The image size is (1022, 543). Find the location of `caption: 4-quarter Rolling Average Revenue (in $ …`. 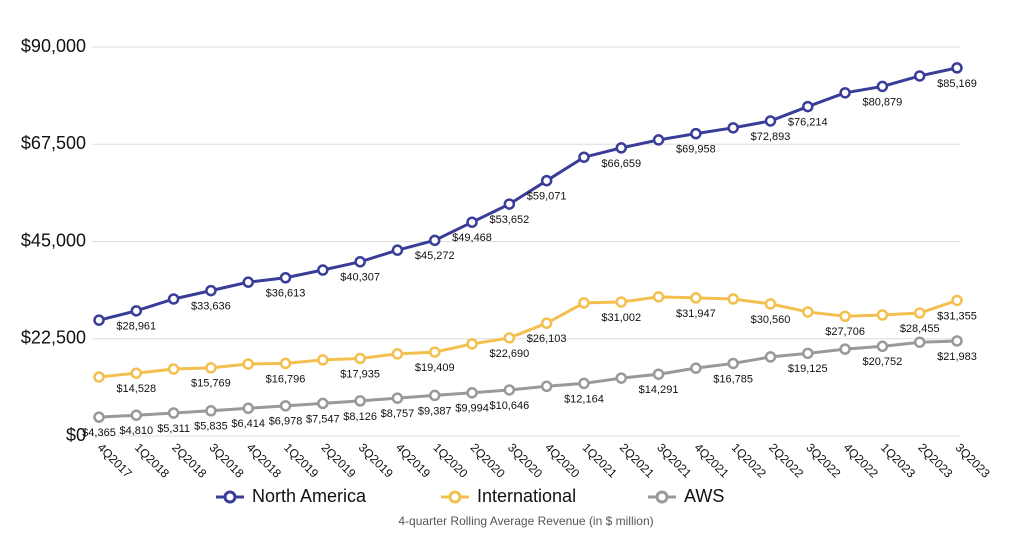

caption: 4-quarter Rolling Average Revenue (in $ … is located at coordinates (525, 521).